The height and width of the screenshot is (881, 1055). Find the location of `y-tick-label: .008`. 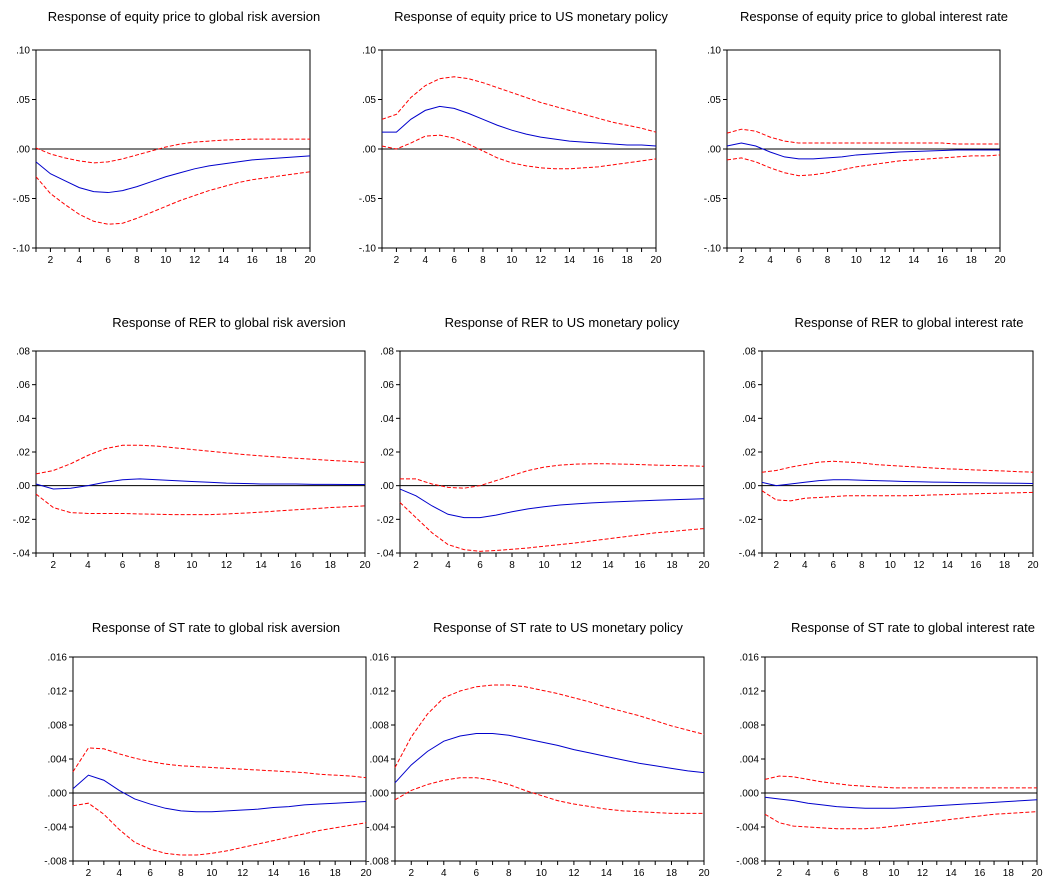

y-tick-label: .008 is located at coordinates (750, 726).